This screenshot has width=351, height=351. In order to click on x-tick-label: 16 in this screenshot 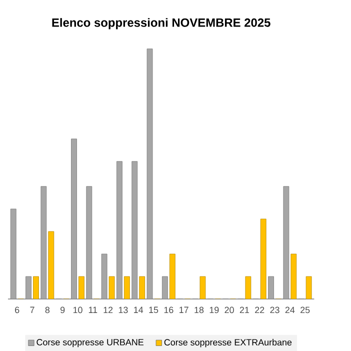, I will do `click(169, 310)`.